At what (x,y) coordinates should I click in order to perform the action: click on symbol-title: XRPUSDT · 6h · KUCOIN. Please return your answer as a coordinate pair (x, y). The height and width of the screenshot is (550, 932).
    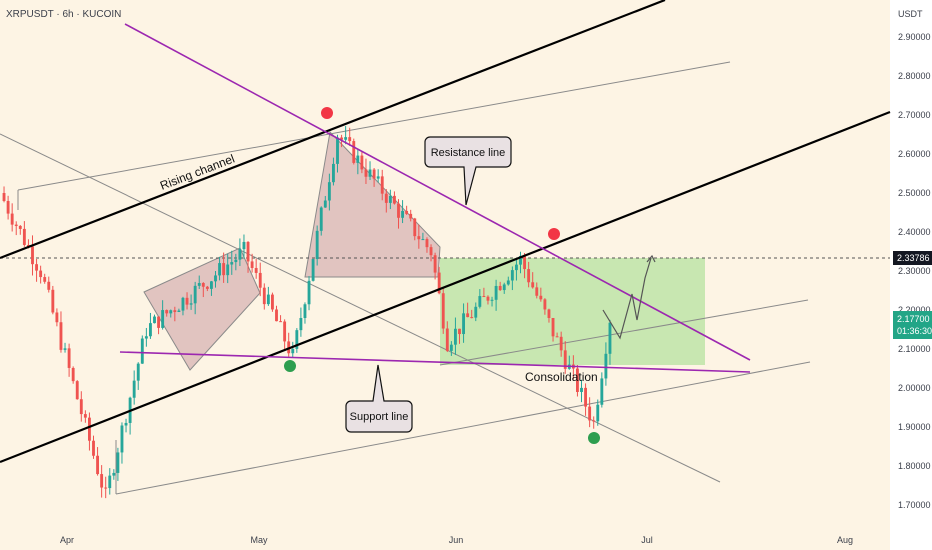
    Looking at the image, I should click on (63, 14).